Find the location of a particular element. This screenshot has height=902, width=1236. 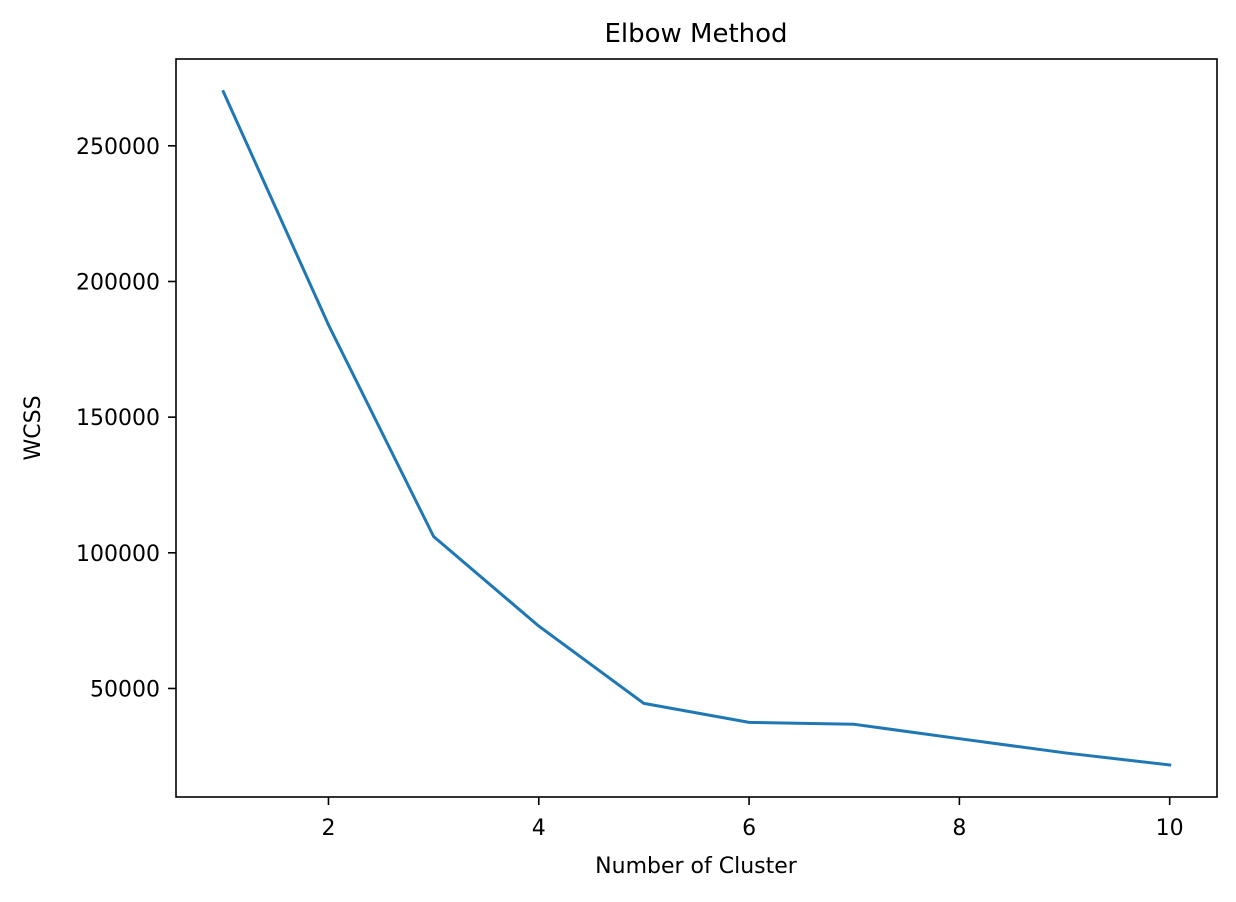

y-tick-label: 250000 is located at coordinates (118, 147).